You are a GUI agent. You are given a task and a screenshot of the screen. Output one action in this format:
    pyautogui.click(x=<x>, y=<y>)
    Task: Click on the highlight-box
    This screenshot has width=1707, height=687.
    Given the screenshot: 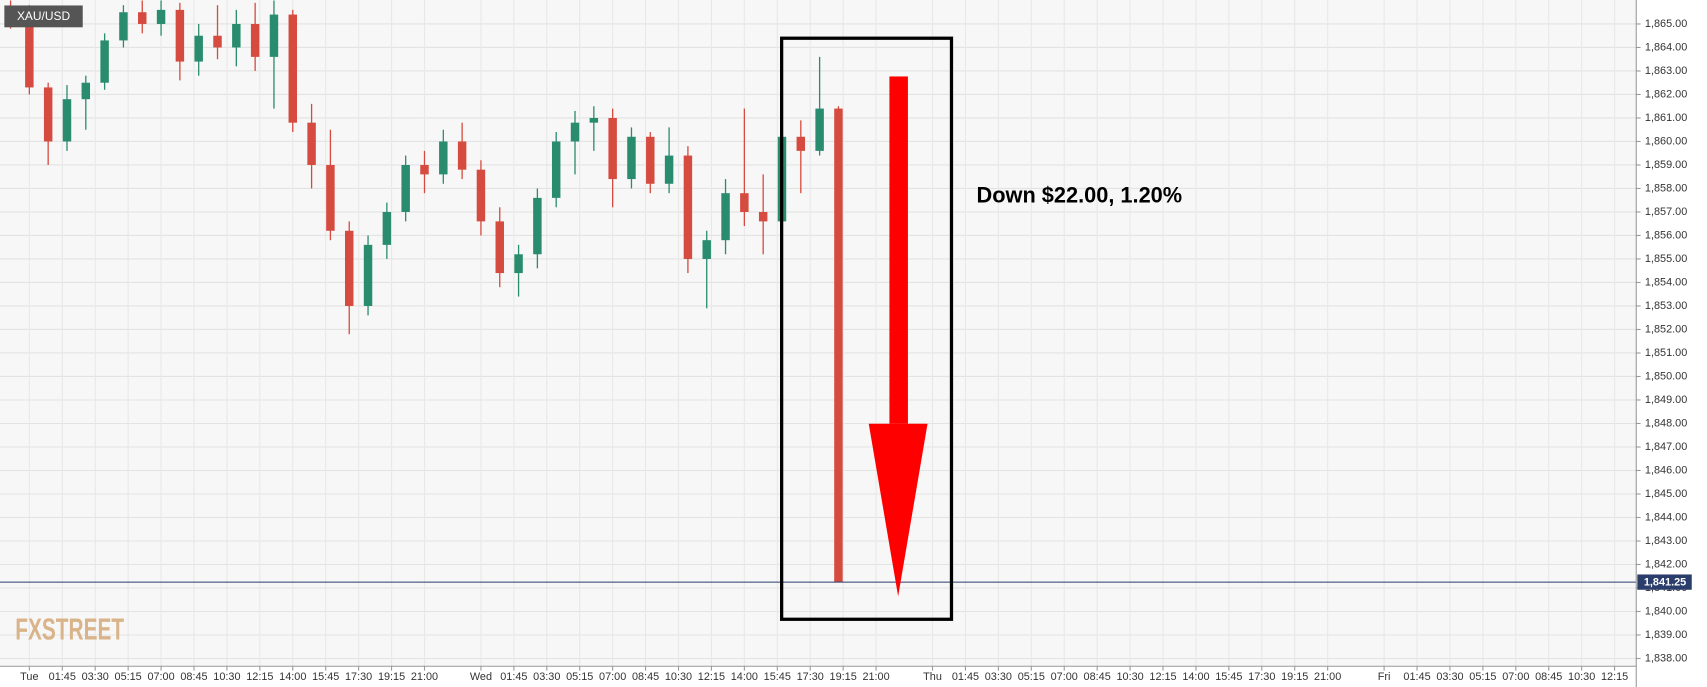 What is the action you would take?
    pyautogui.click(x=867, y=328)
    